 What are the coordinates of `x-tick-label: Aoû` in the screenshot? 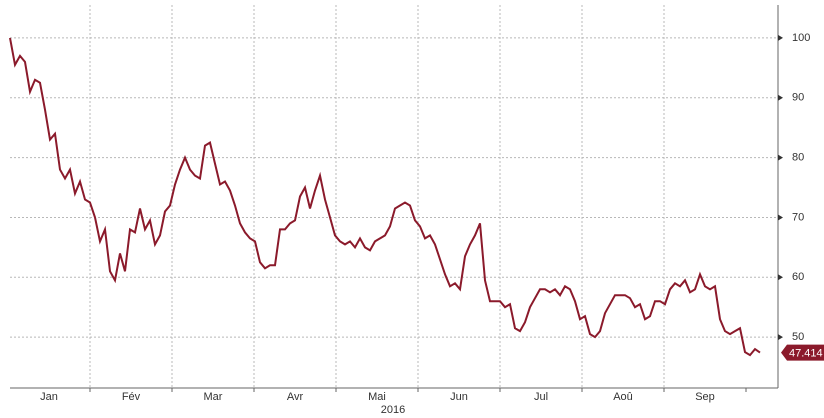 It's located at (623, 397).